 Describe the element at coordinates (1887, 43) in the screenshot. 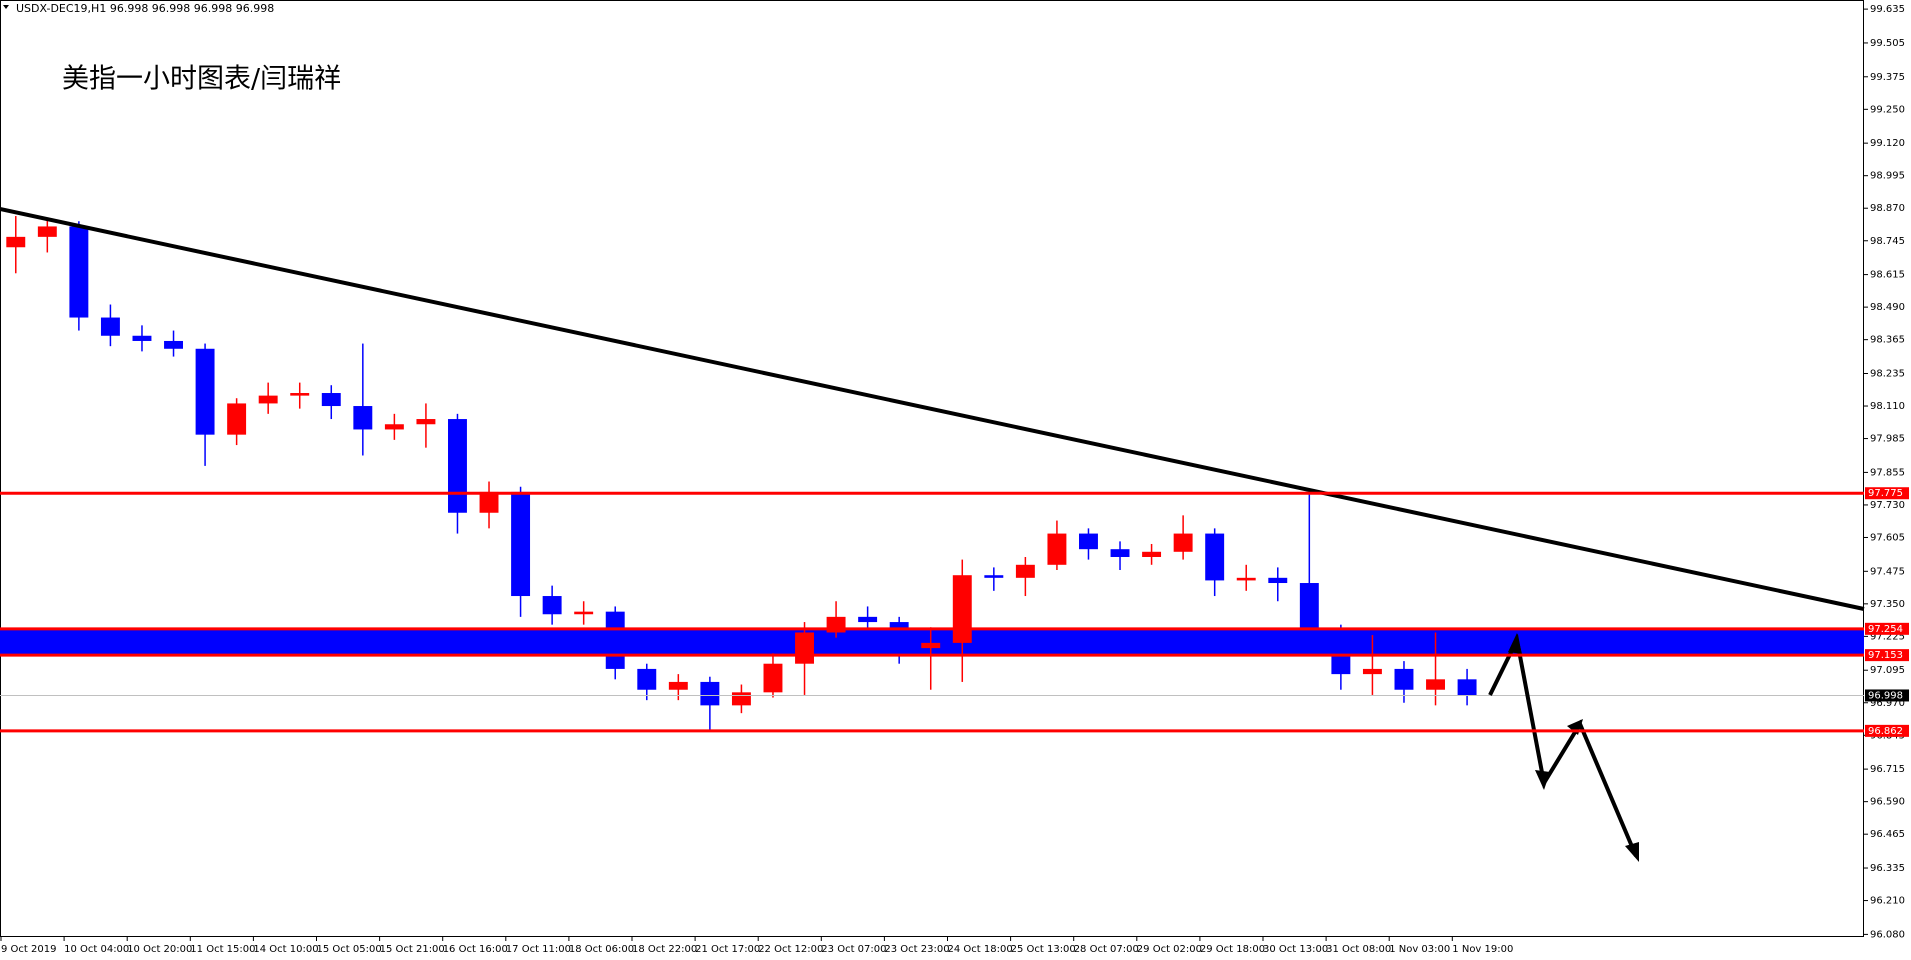

I see `y-tick-label: 99.505` at that location.